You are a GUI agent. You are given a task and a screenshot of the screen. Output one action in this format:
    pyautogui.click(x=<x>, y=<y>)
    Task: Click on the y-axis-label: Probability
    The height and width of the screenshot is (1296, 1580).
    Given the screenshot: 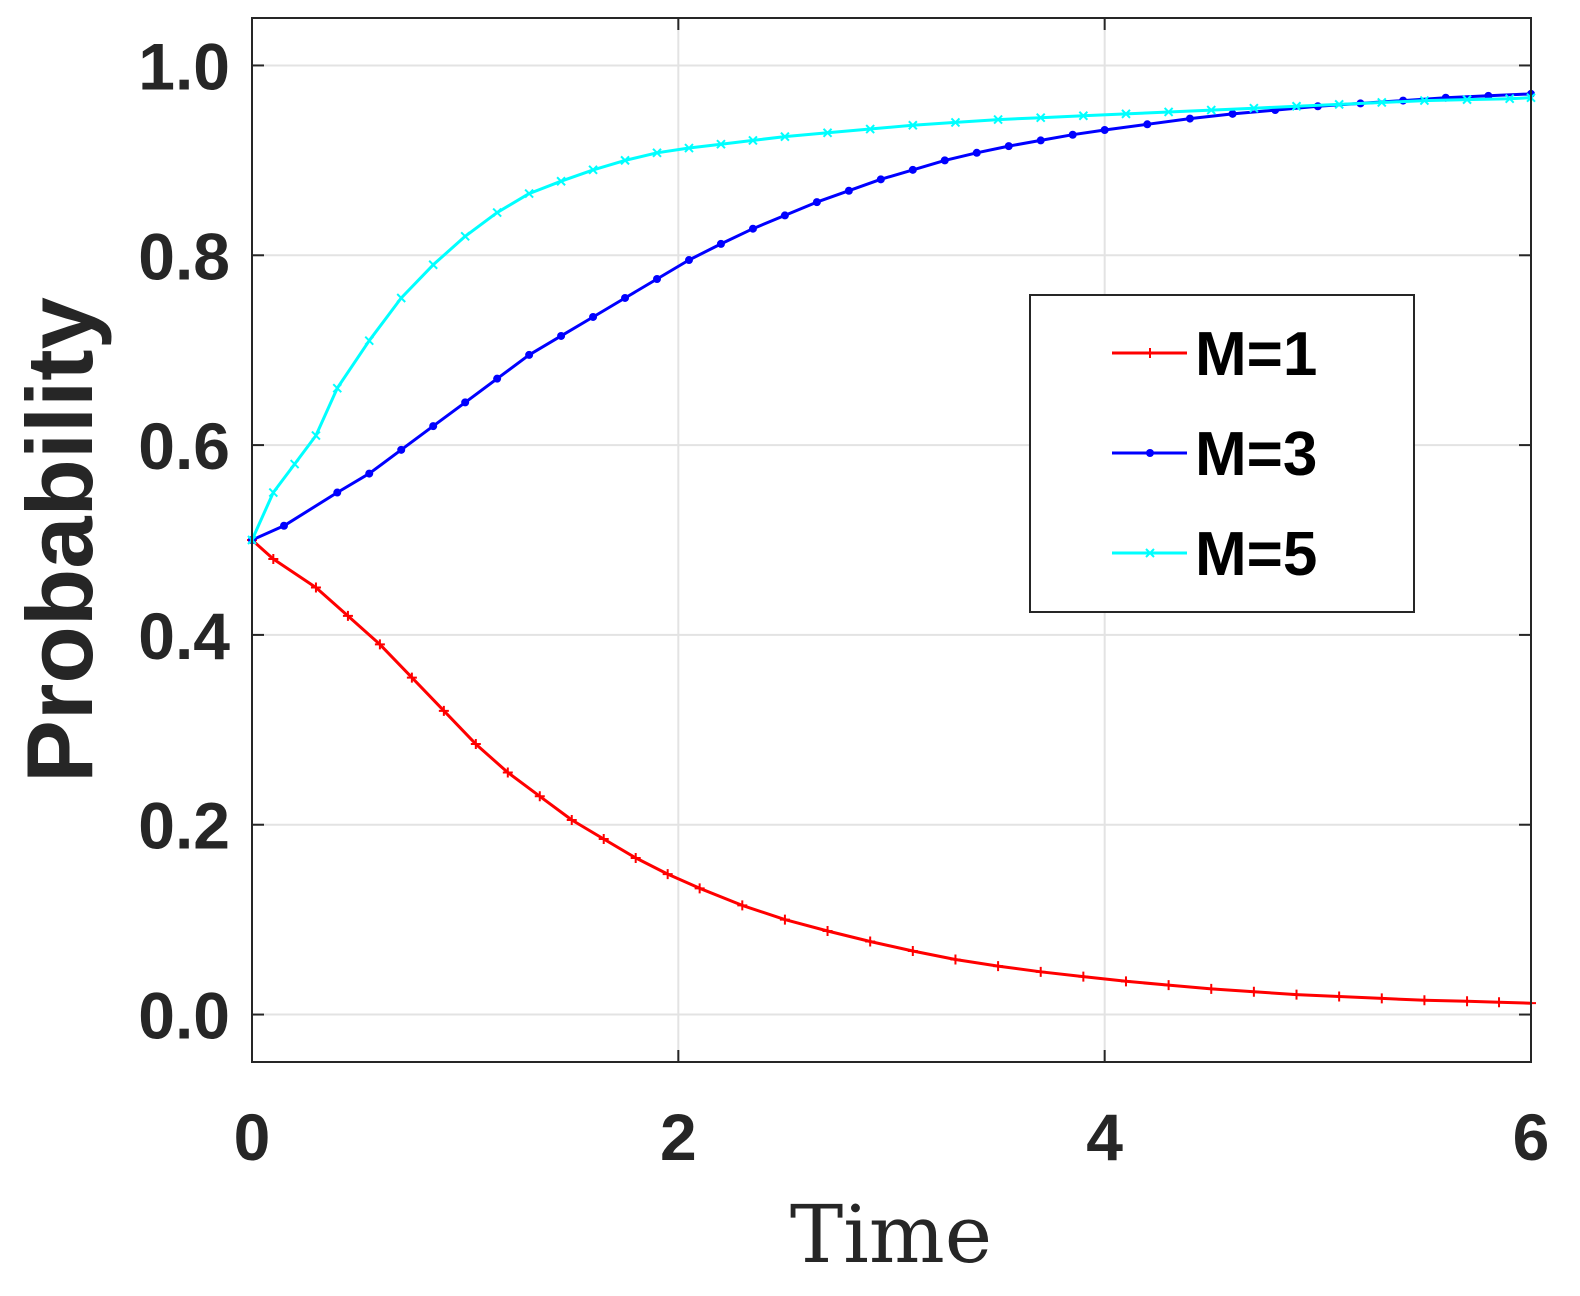 What is the action you would take?
    pyautogui.click(x=59, y=540)
    